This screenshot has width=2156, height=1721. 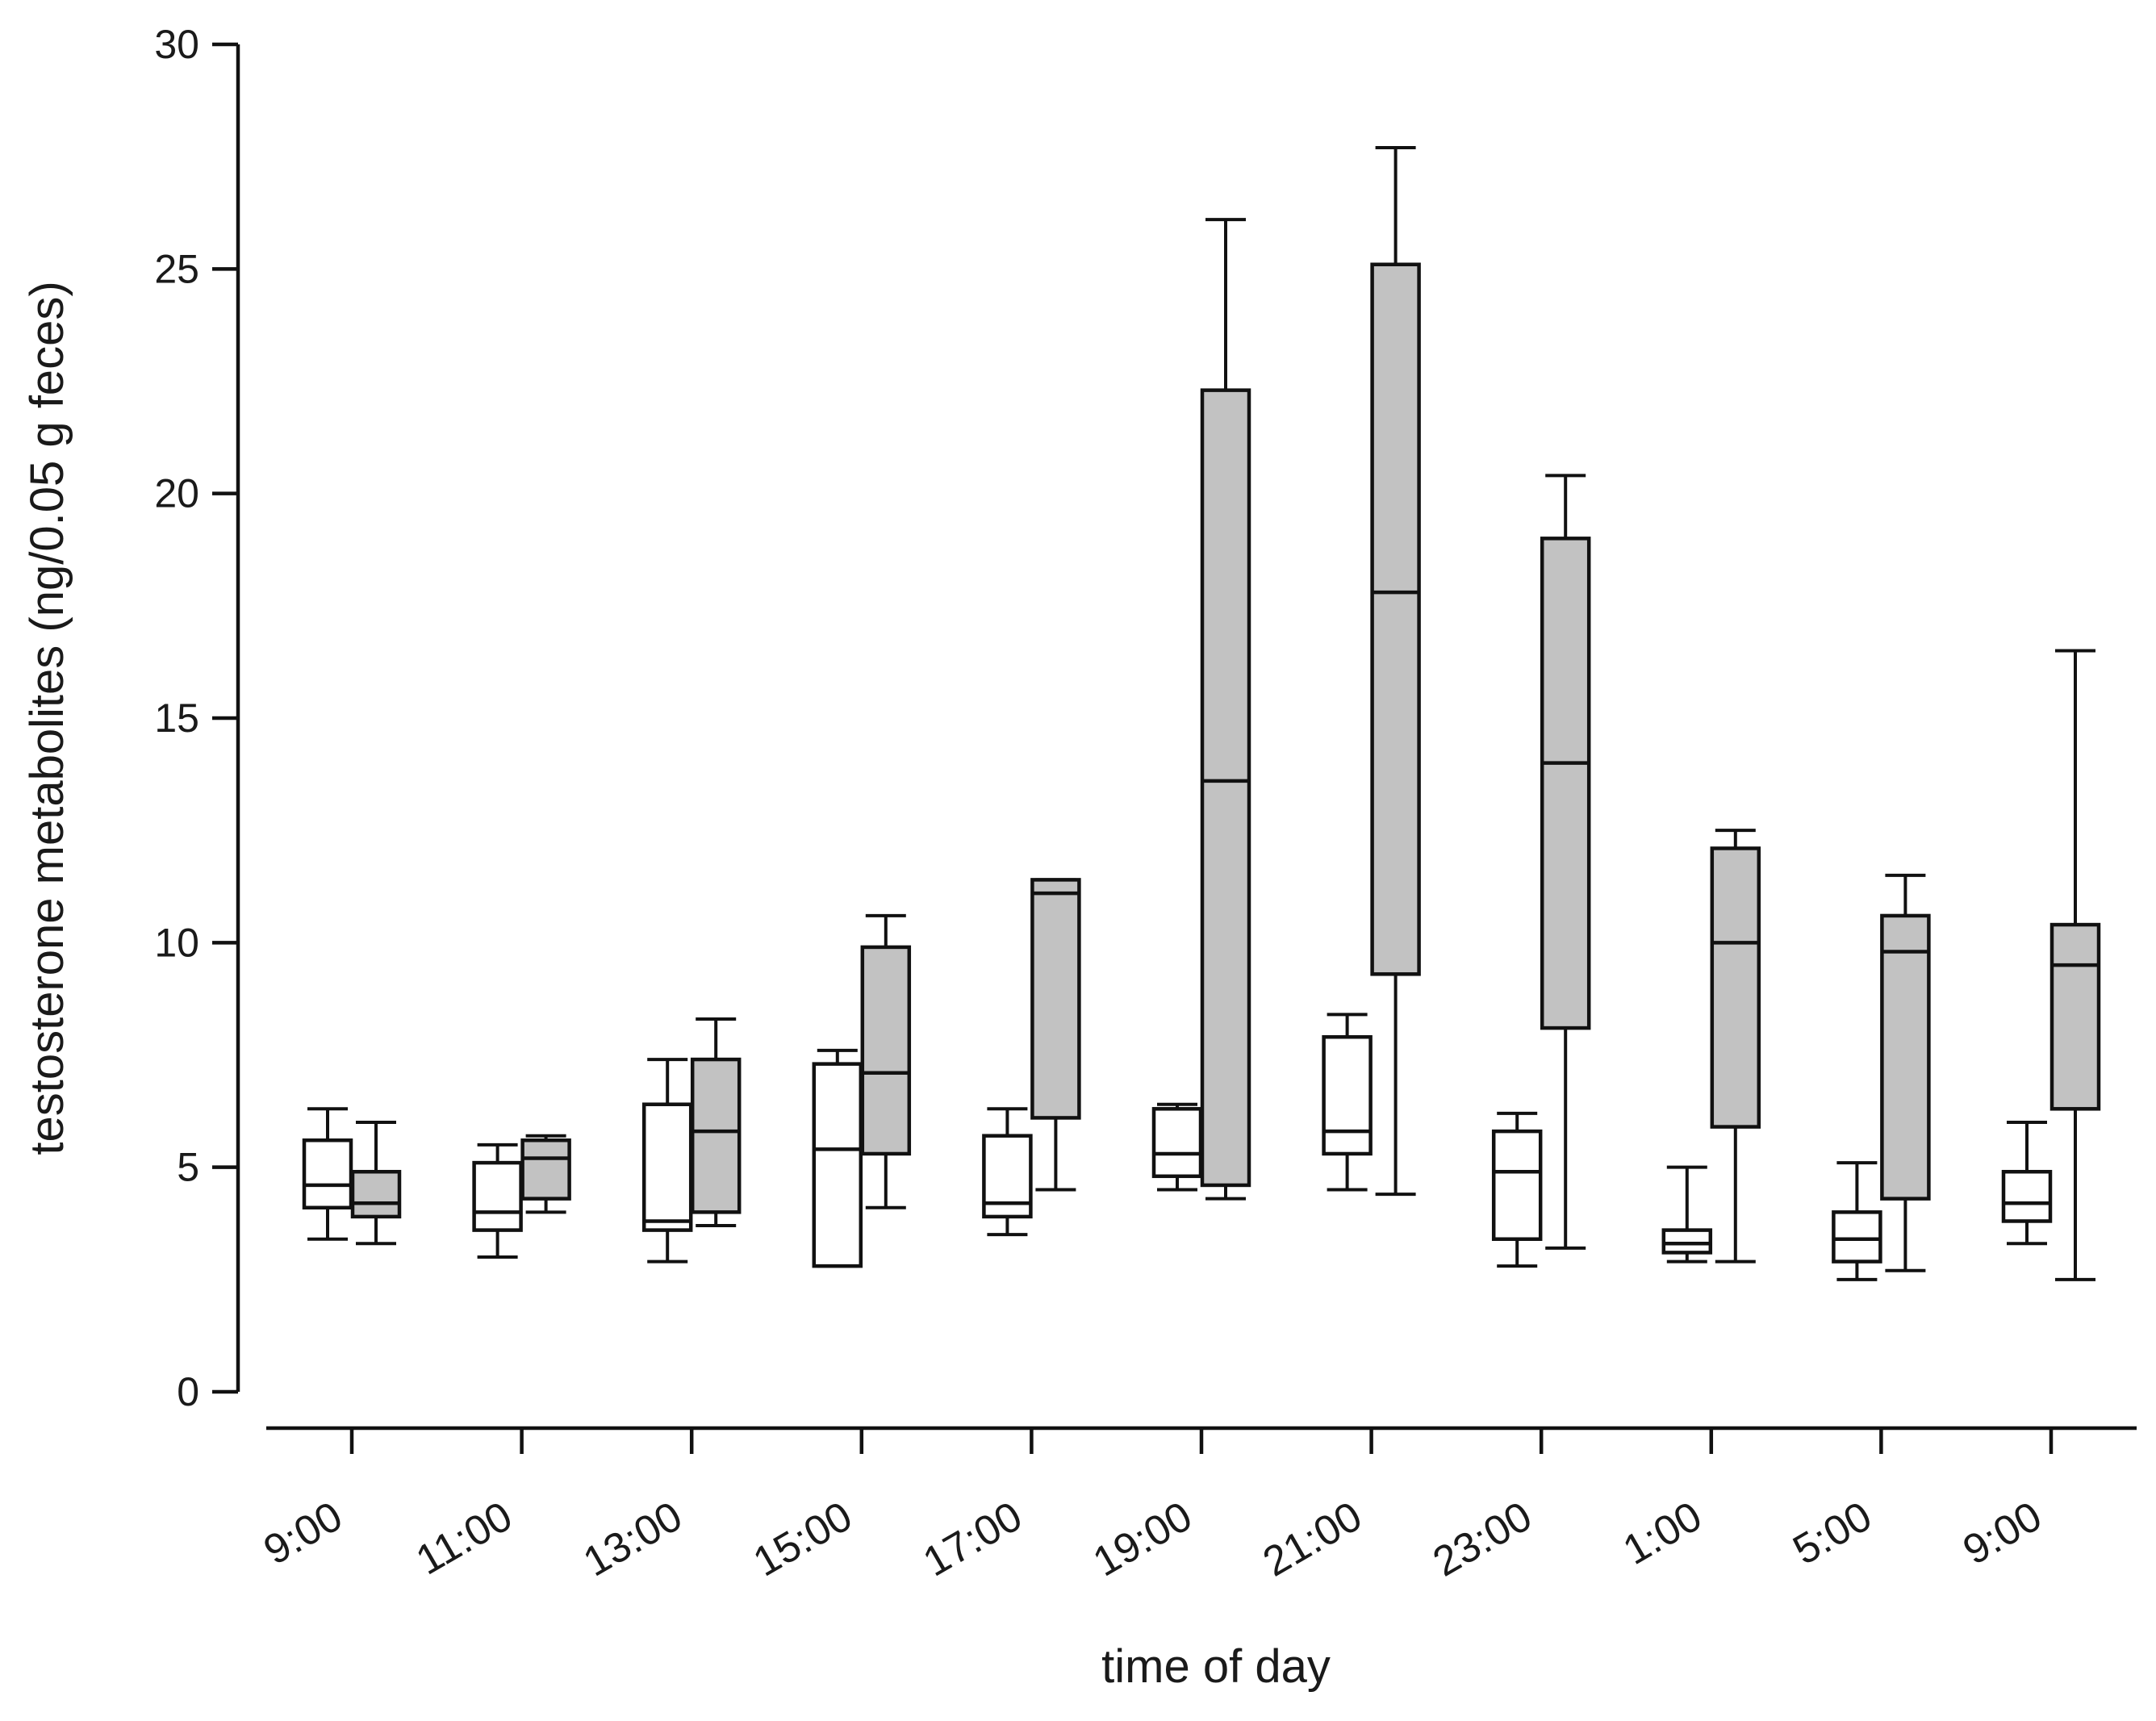 What do you see at coordinates (176, 942) in the screenshot?
I see `y-tick-label: 10` at bounding box center [176, 942].